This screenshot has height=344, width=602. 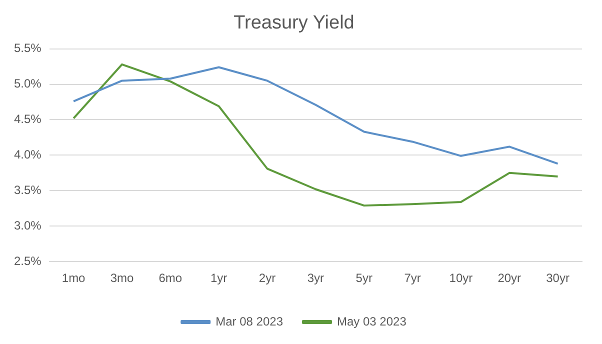 I want to click on y-tick-label: 2.5%, so click(x=28, y=261).